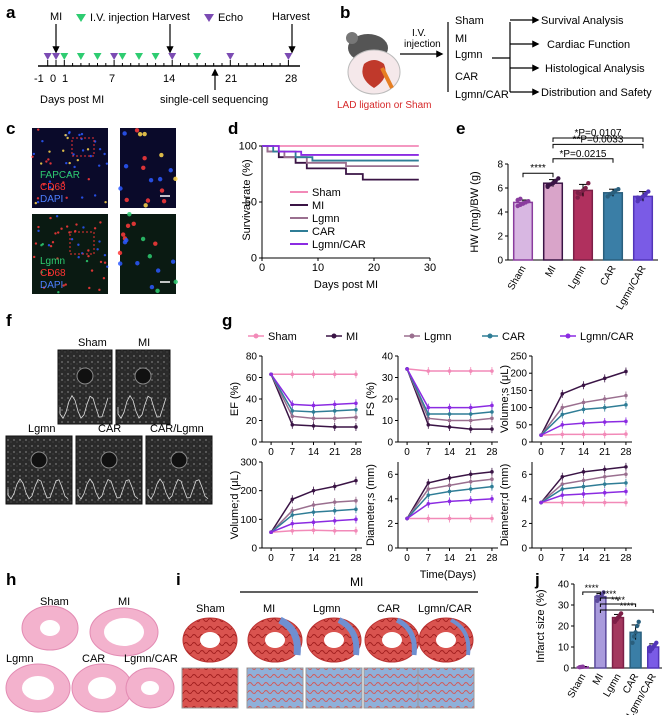 The image size is (665, 720). I want to click on e-significance-label: *P=0.0107, so click(598, 133).